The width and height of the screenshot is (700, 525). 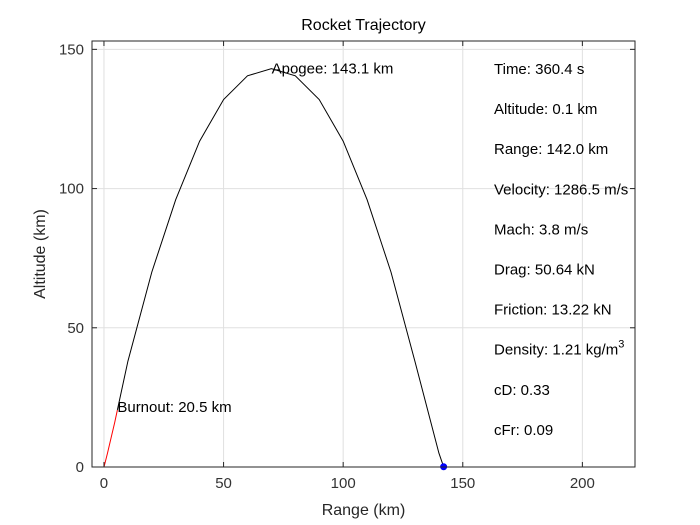 I want to click on y-tick-label: 150, so click(x=71, y=49).